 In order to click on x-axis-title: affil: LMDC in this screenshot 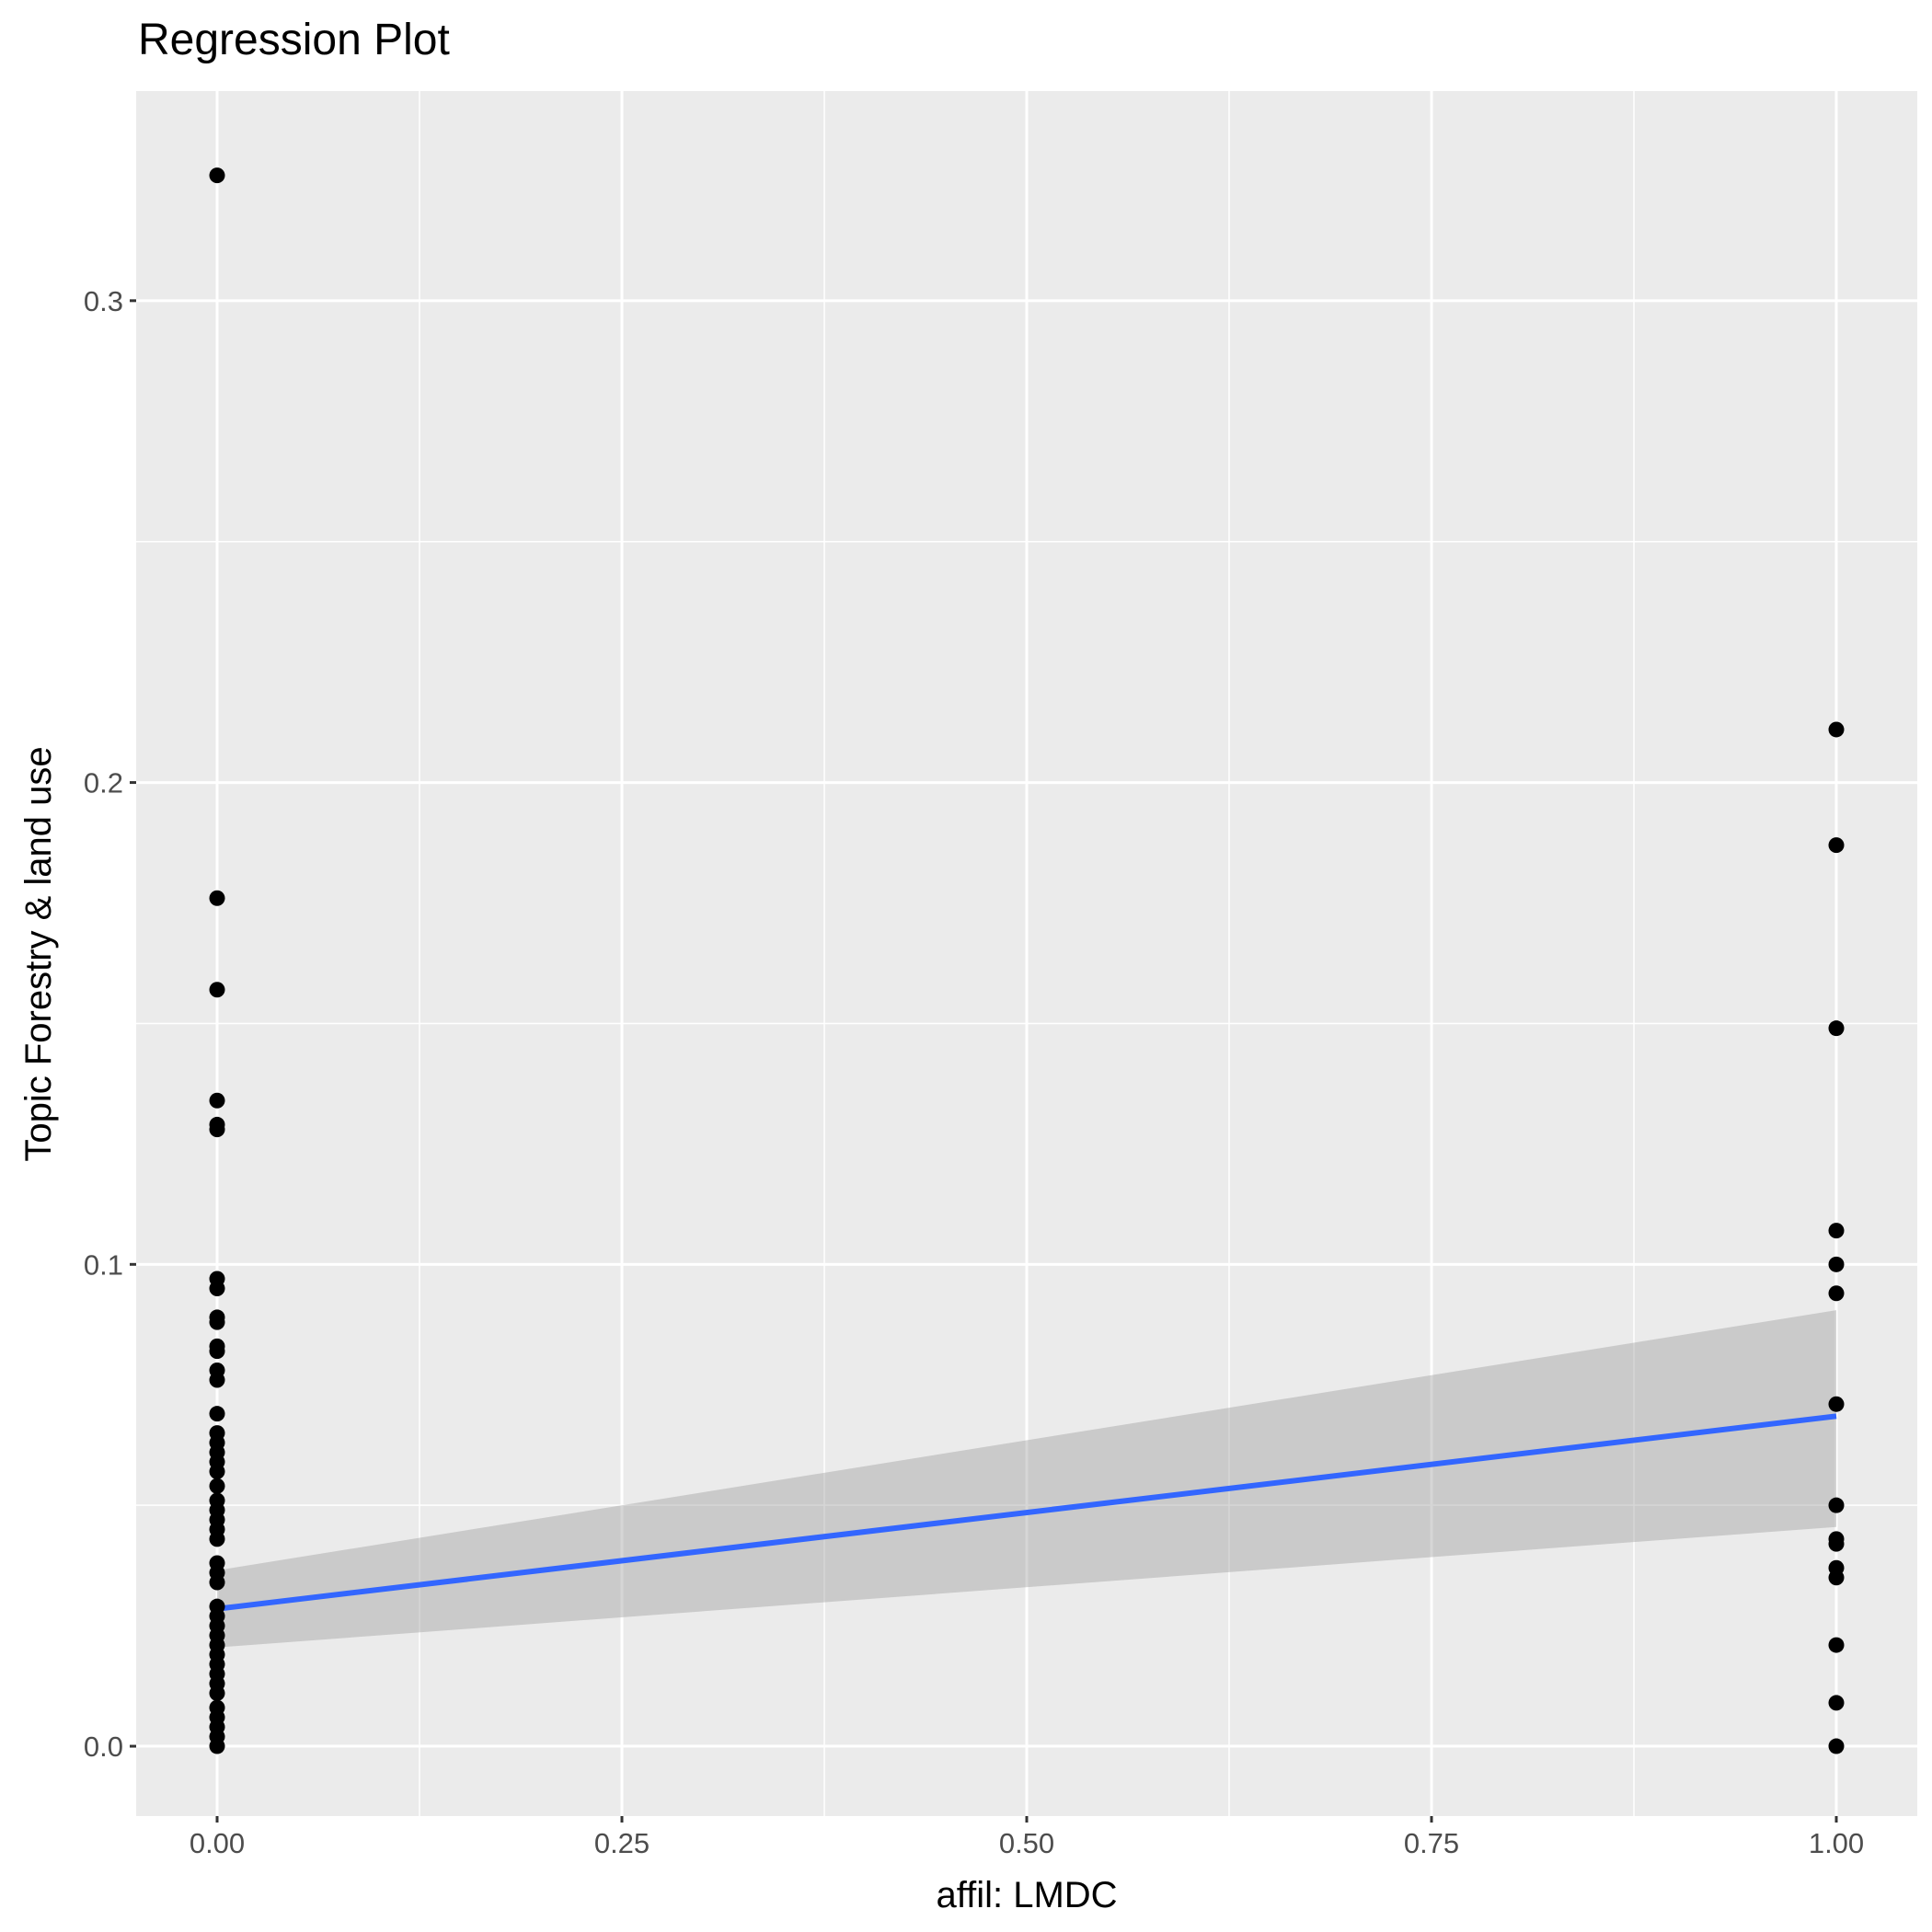, I will do `click(1026, 1895)`.